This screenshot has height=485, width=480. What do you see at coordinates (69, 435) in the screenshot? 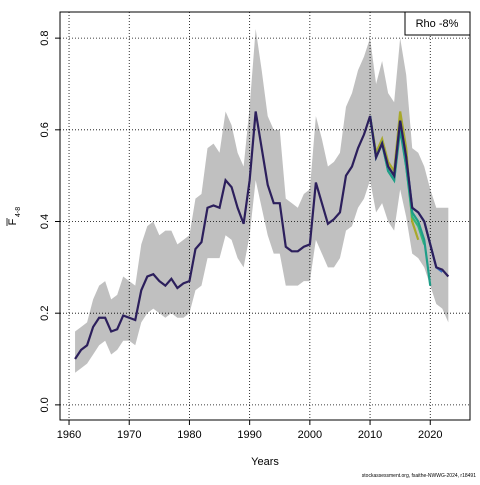
I see `x-tick-label: 1960` at bounding box center [69, 435].